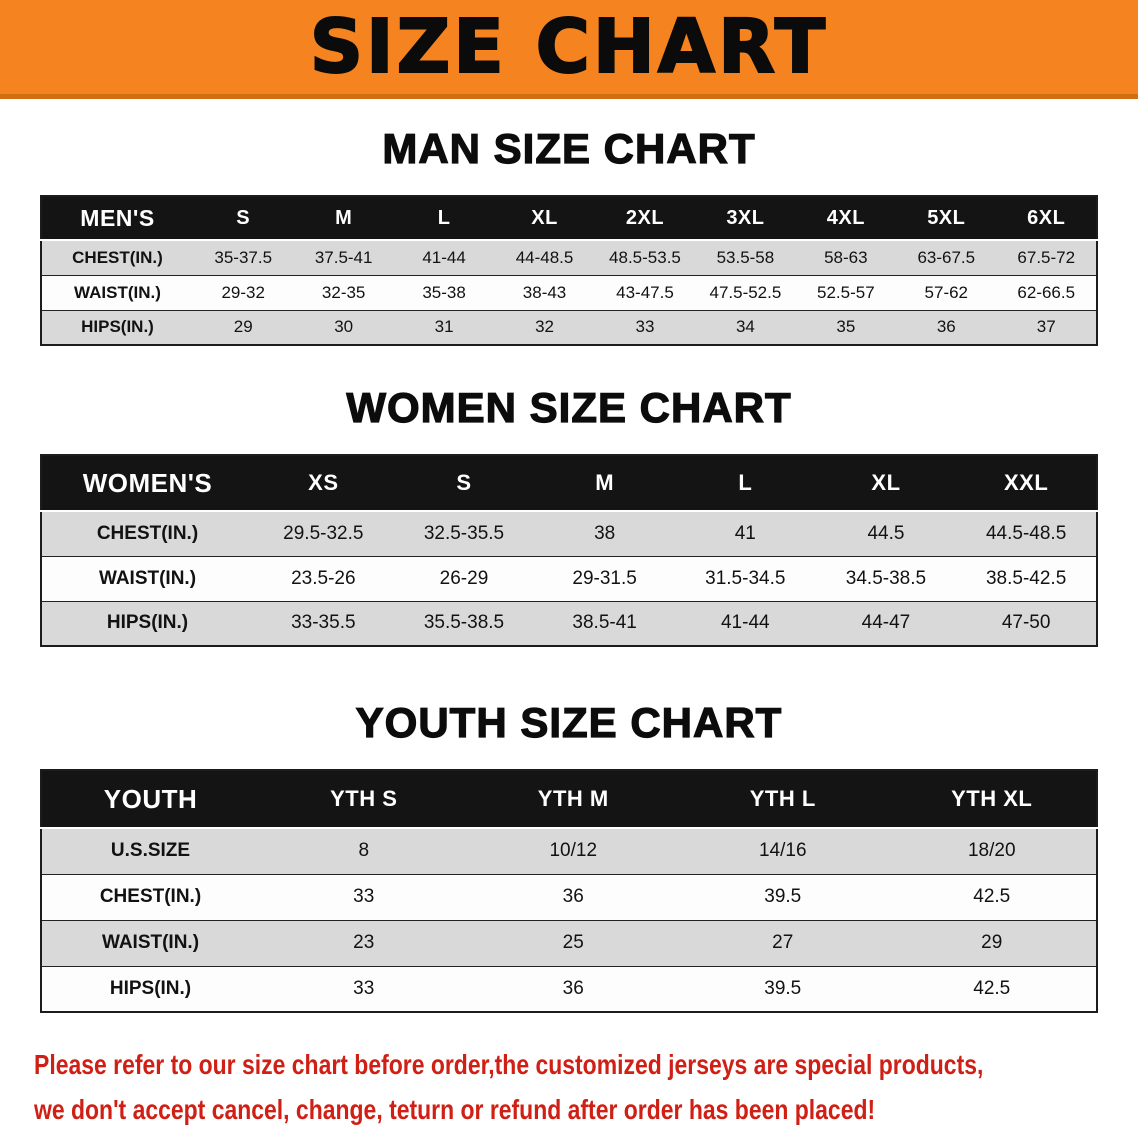 This screenshot has height=1133, width=1138. Describe the element at coordinates (992, 850) in the screenshot. I see `size-cell: 18/20` at that location.